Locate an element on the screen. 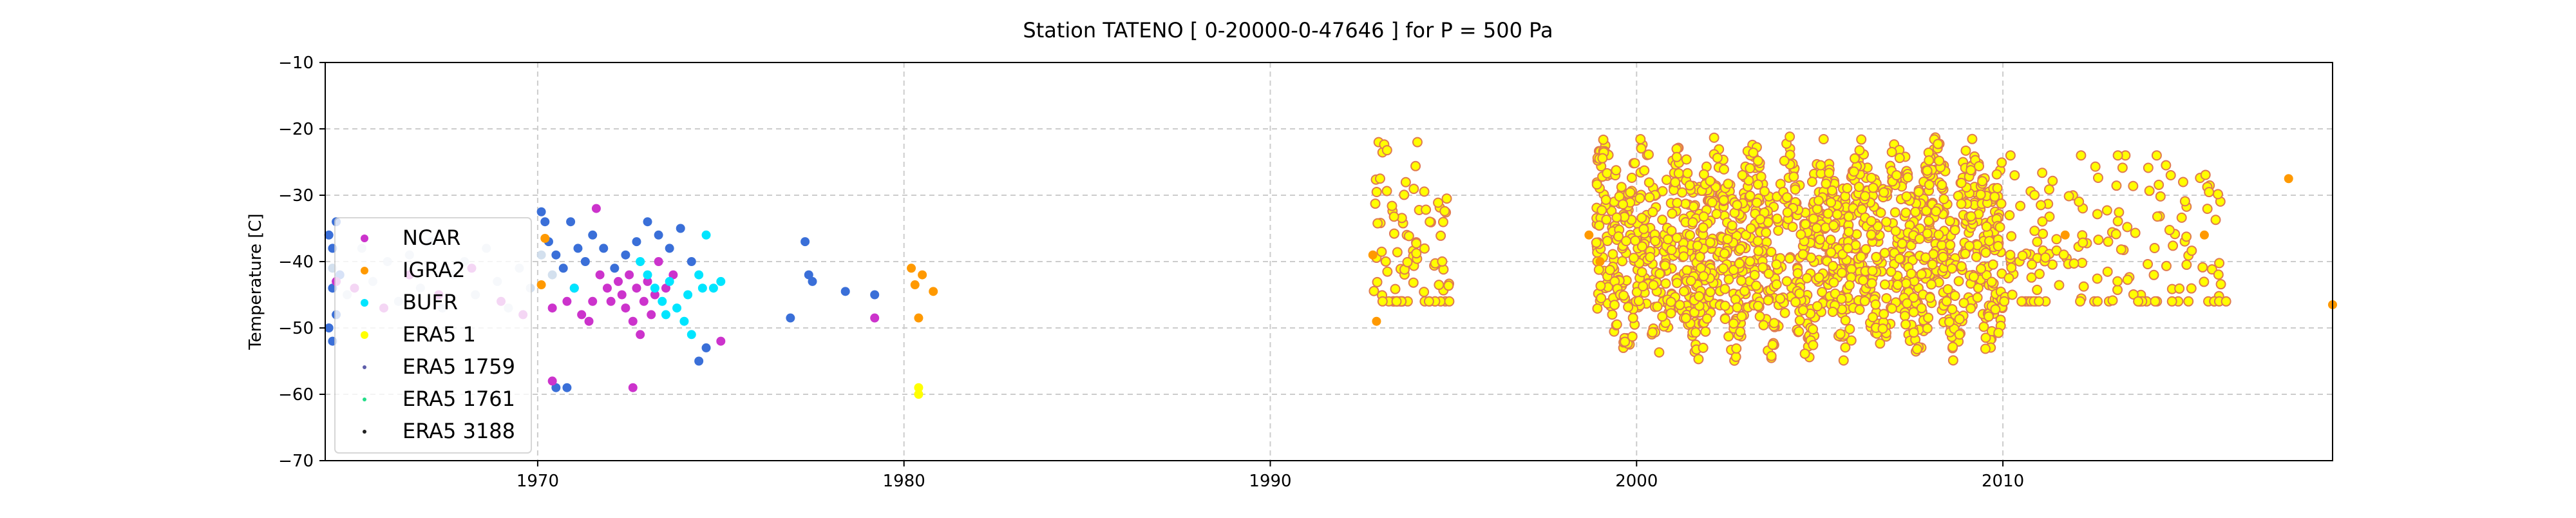 The width and height of the screenshot is (2576, 518). legend-label: ERA5 1761 is located at coordinates (459, 399).